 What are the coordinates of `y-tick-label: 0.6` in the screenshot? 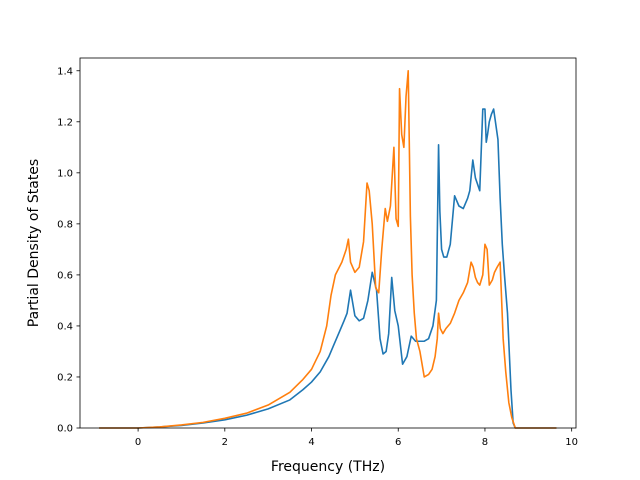 It's located at (65, 275).